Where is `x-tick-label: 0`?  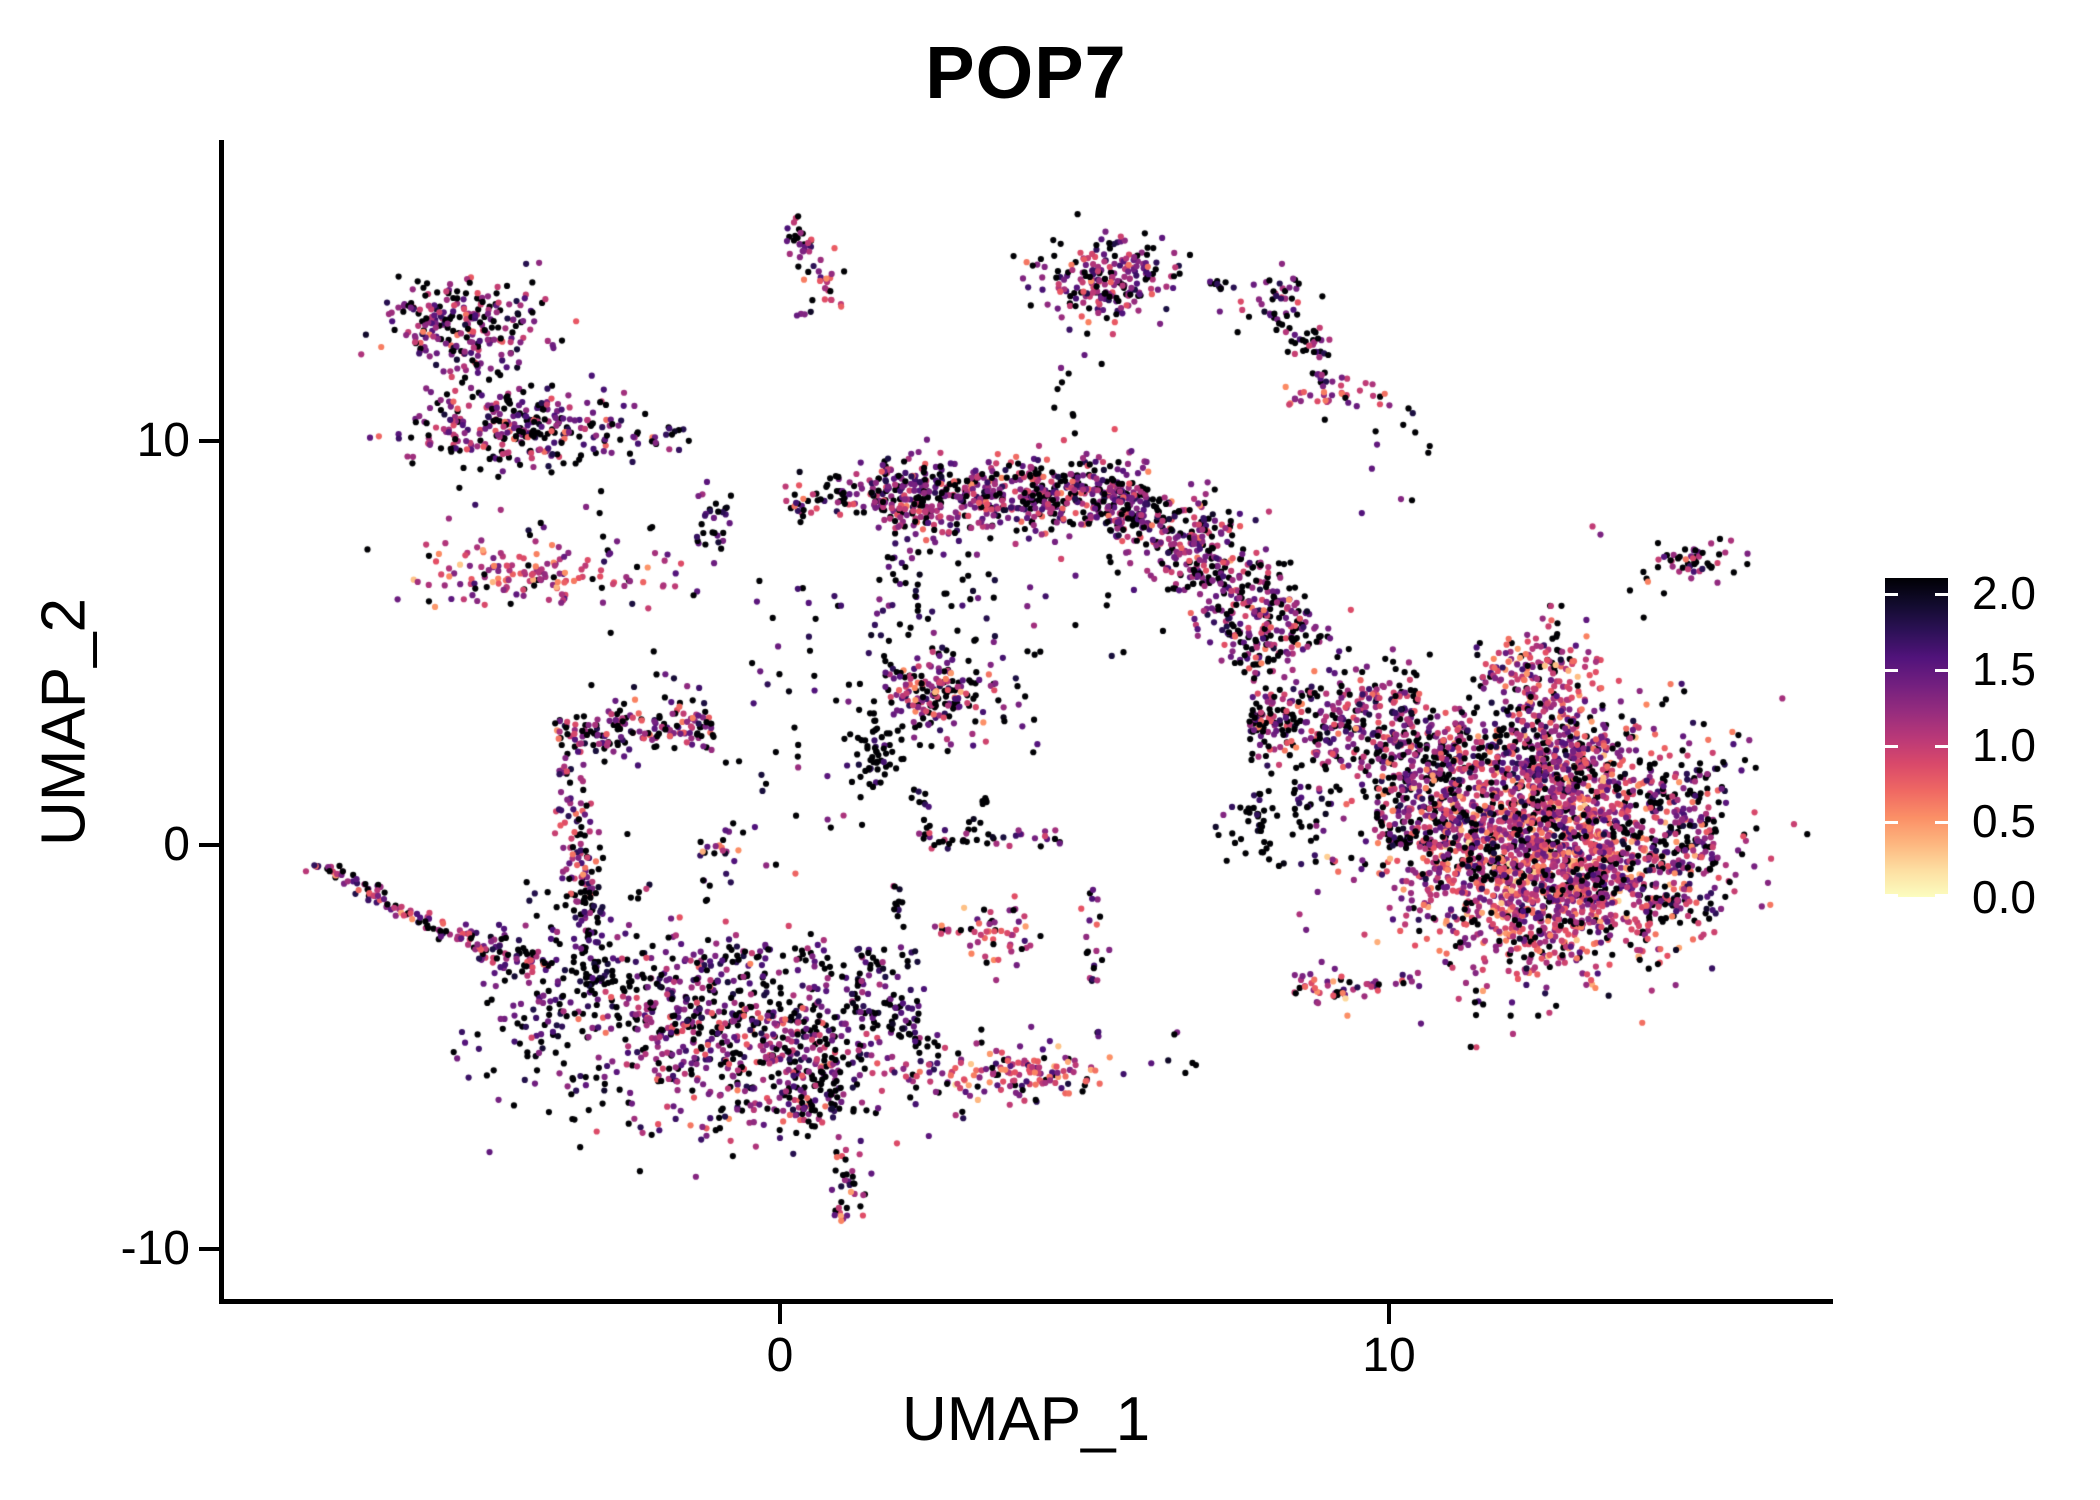 x-tick-label: 0 is located at coordinates (780, 1355).